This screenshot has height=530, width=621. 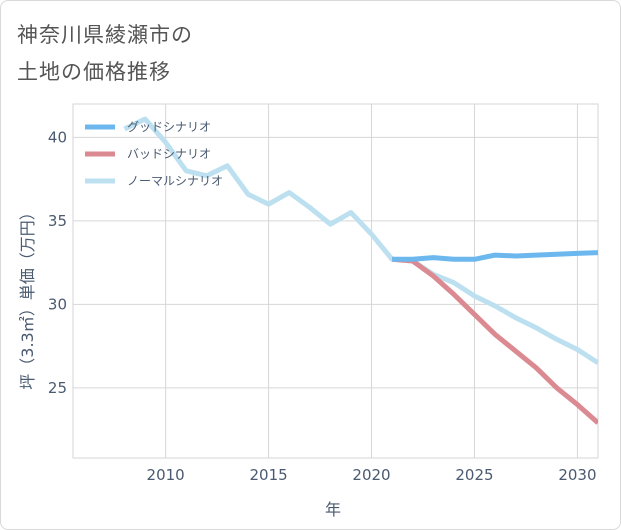 I want to click on x-tick-label: 2010, so click(x=166, y=475).